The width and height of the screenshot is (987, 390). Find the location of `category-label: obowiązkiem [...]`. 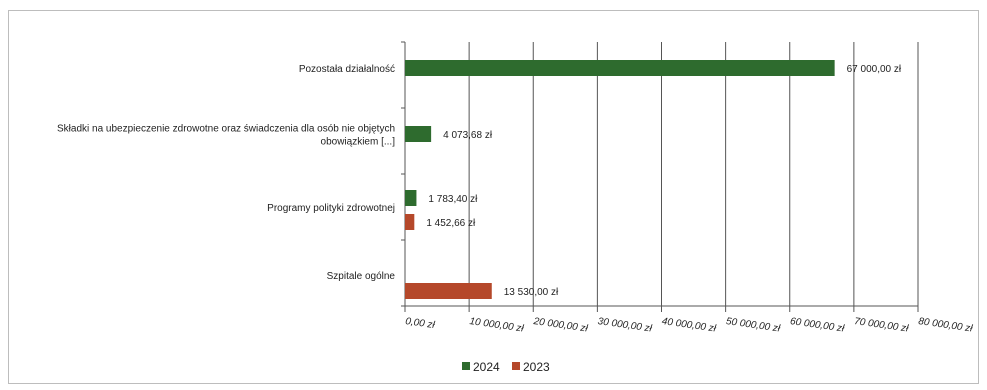

category-label: obowiązkiem [...] is located at coordinates (358, 142).